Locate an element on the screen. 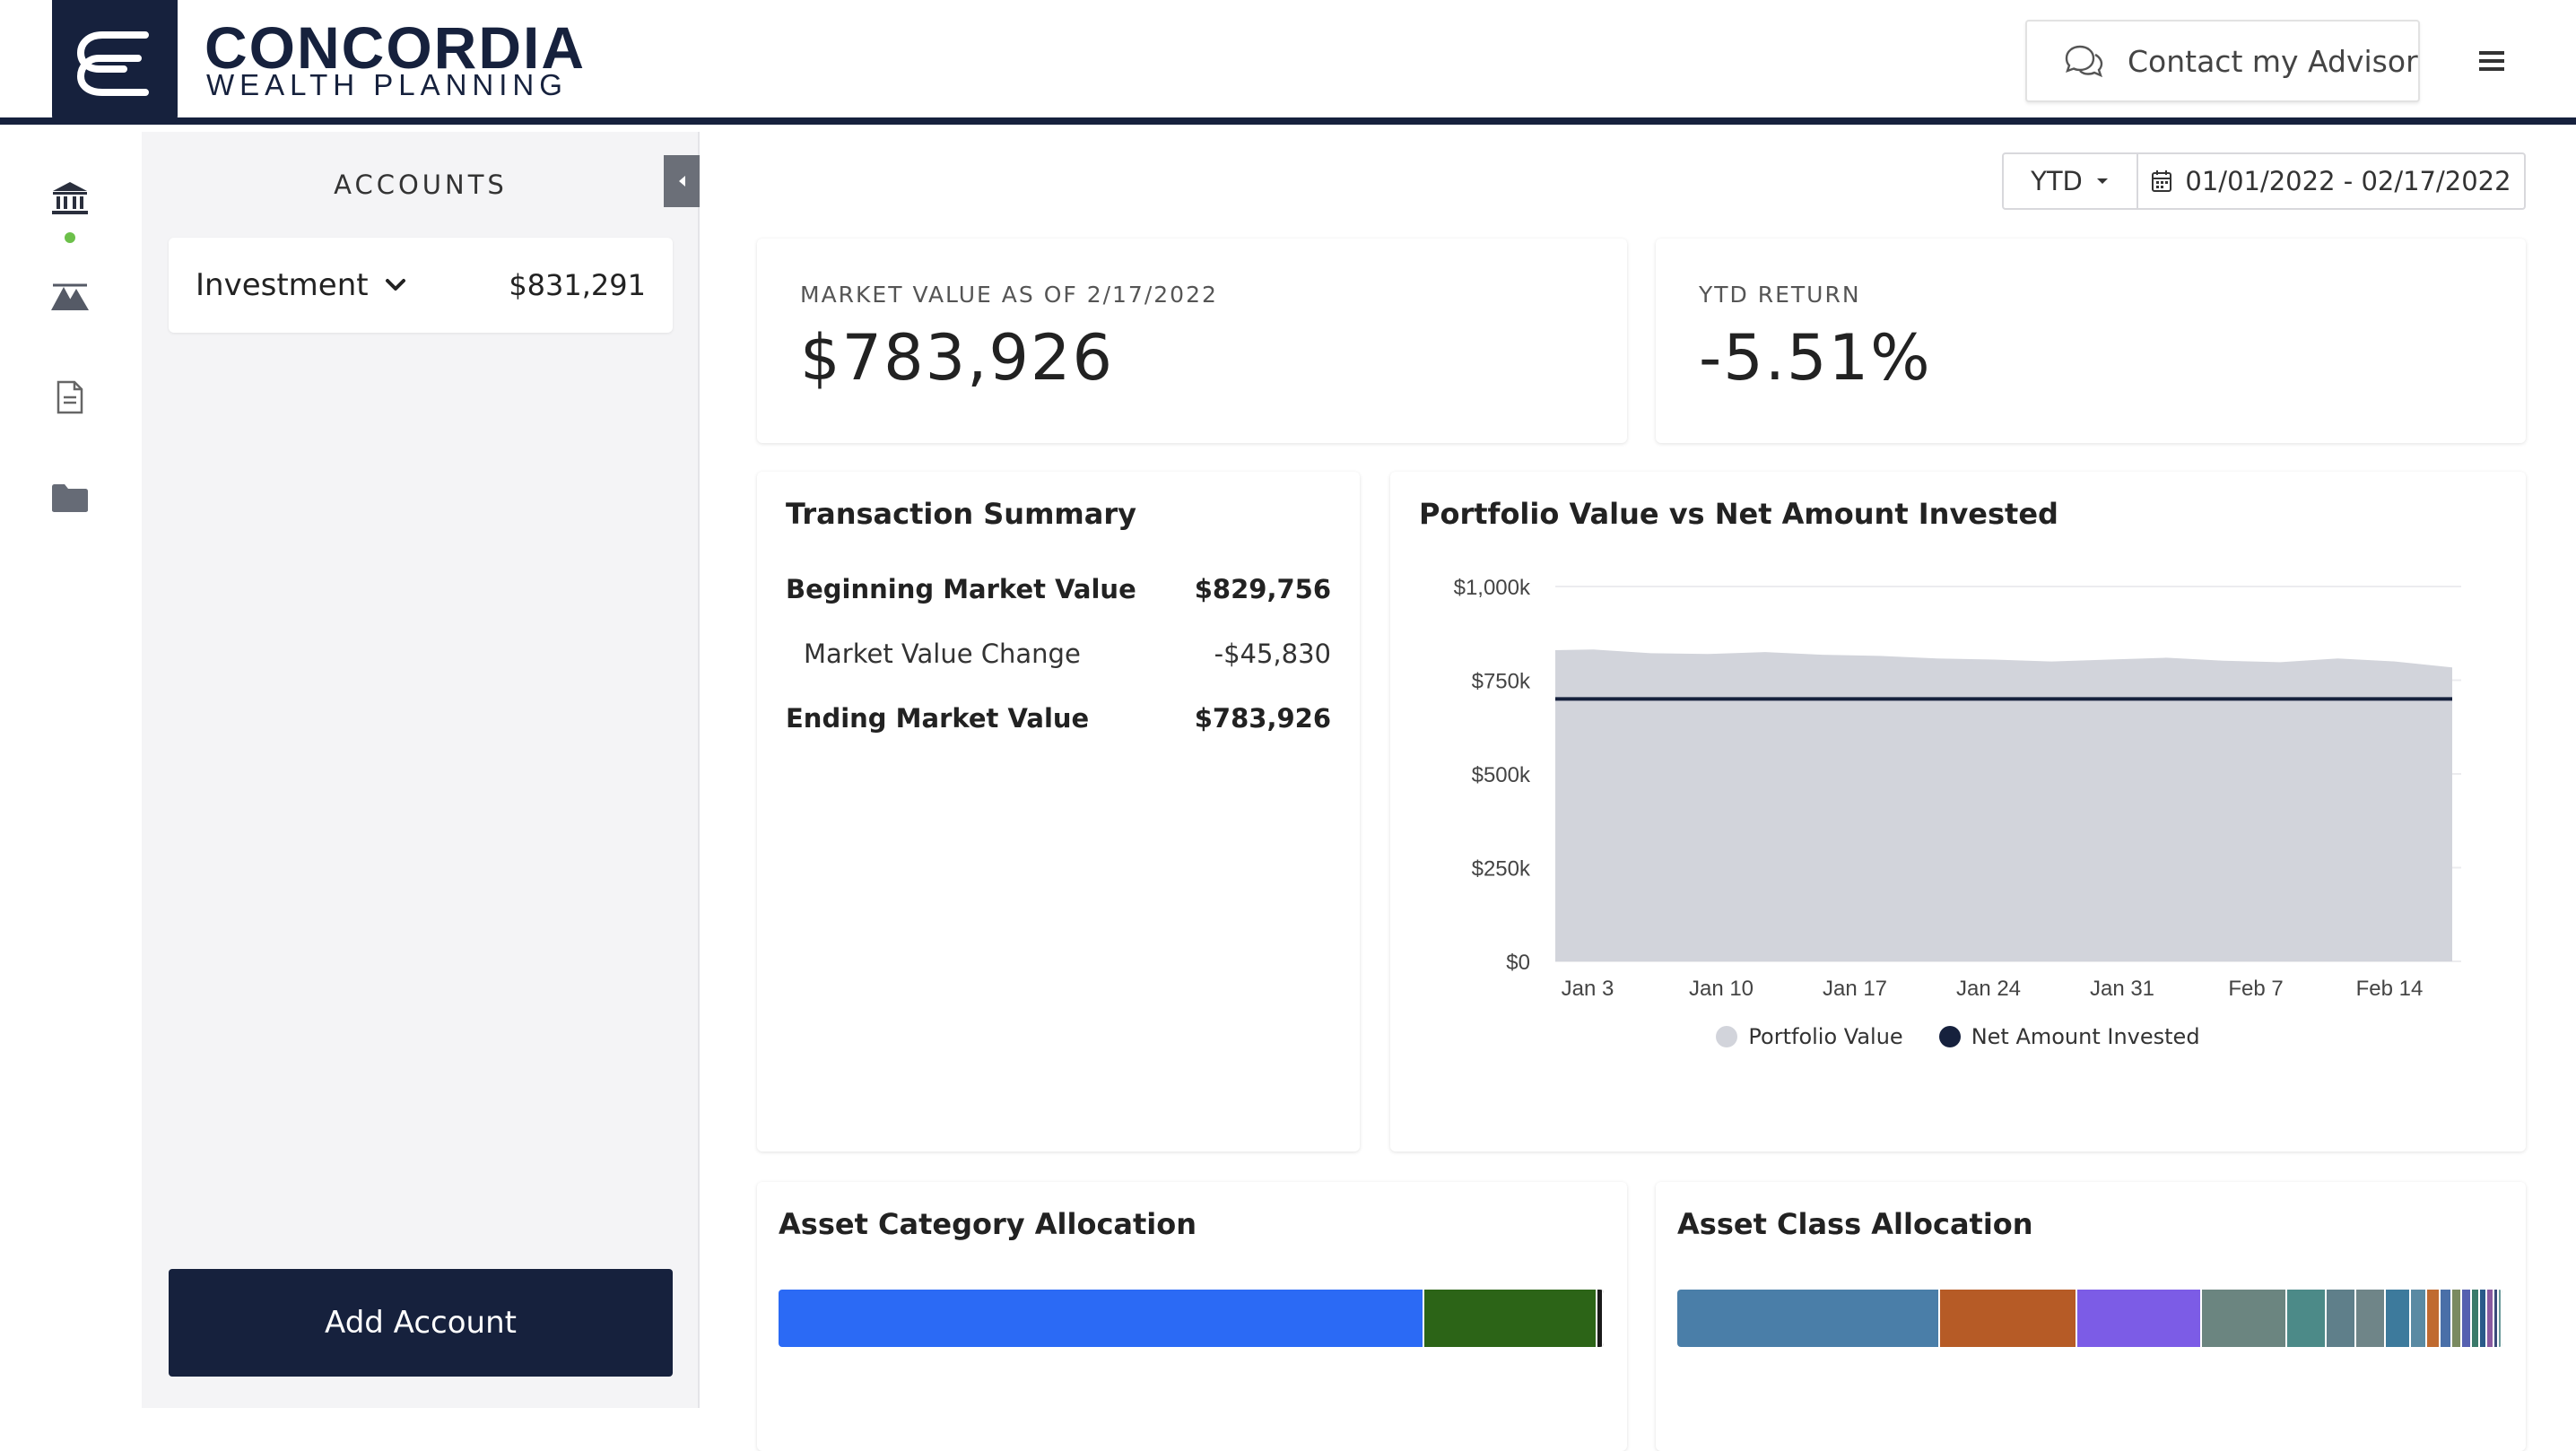 The height and width of the screenshot is (1451, 2576). nav-goals is located at coordinates (70, 297).